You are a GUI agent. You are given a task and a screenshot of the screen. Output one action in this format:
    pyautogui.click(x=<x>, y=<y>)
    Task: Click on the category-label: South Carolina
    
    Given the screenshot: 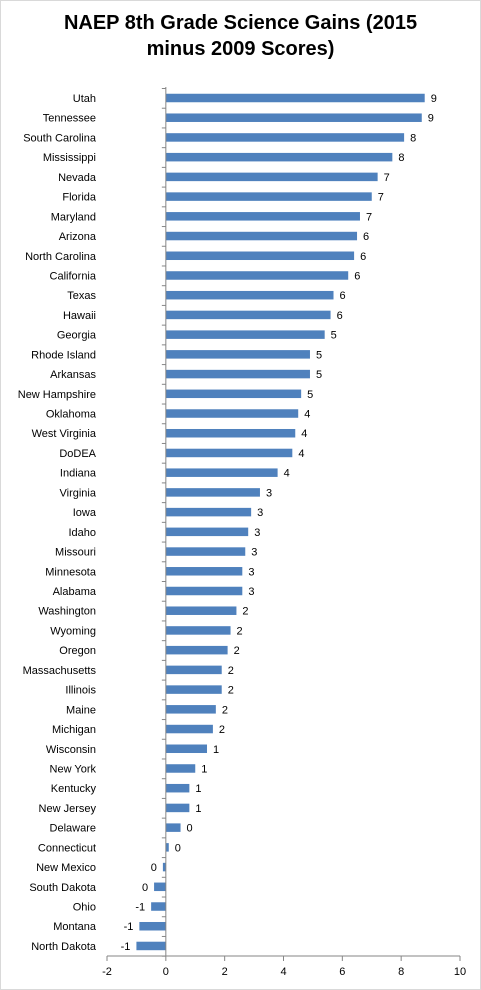 What is the action you would take?
    pyautogui.click(x=60, y=138)
    